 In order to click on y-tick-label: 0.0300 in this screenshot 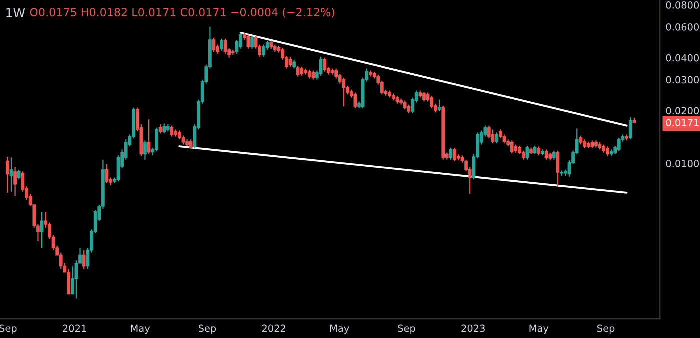, I will do `click(683, 80)`.